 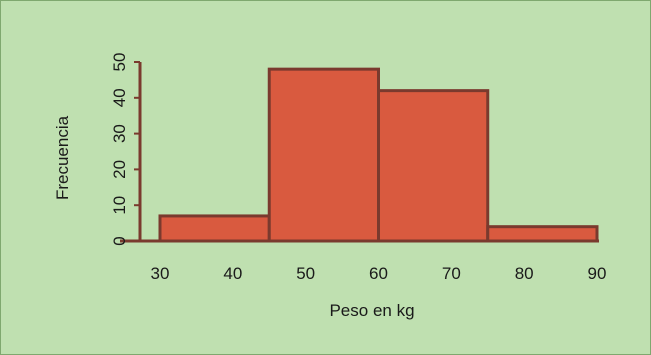 What do you see at coordinates (451, 273) in the screenshot?
I see `x-tick-label: 70` at bounding box center [451, 273].